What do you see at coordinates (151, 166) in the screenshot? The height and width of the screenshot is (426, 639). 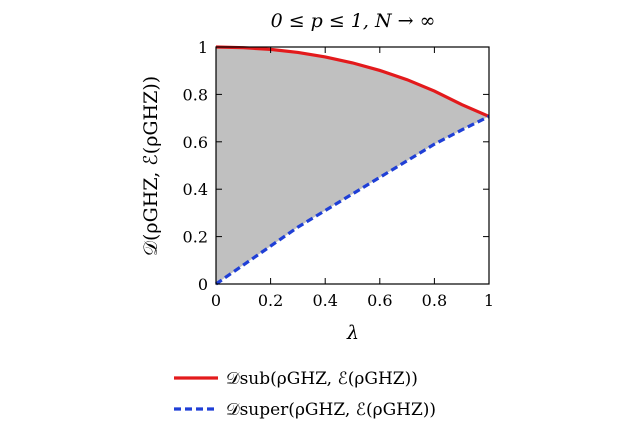 I see `y-axis-label: 𝒟(ρGHZ, ℰ(ρGHZ))` at bounding box center [151, 166].